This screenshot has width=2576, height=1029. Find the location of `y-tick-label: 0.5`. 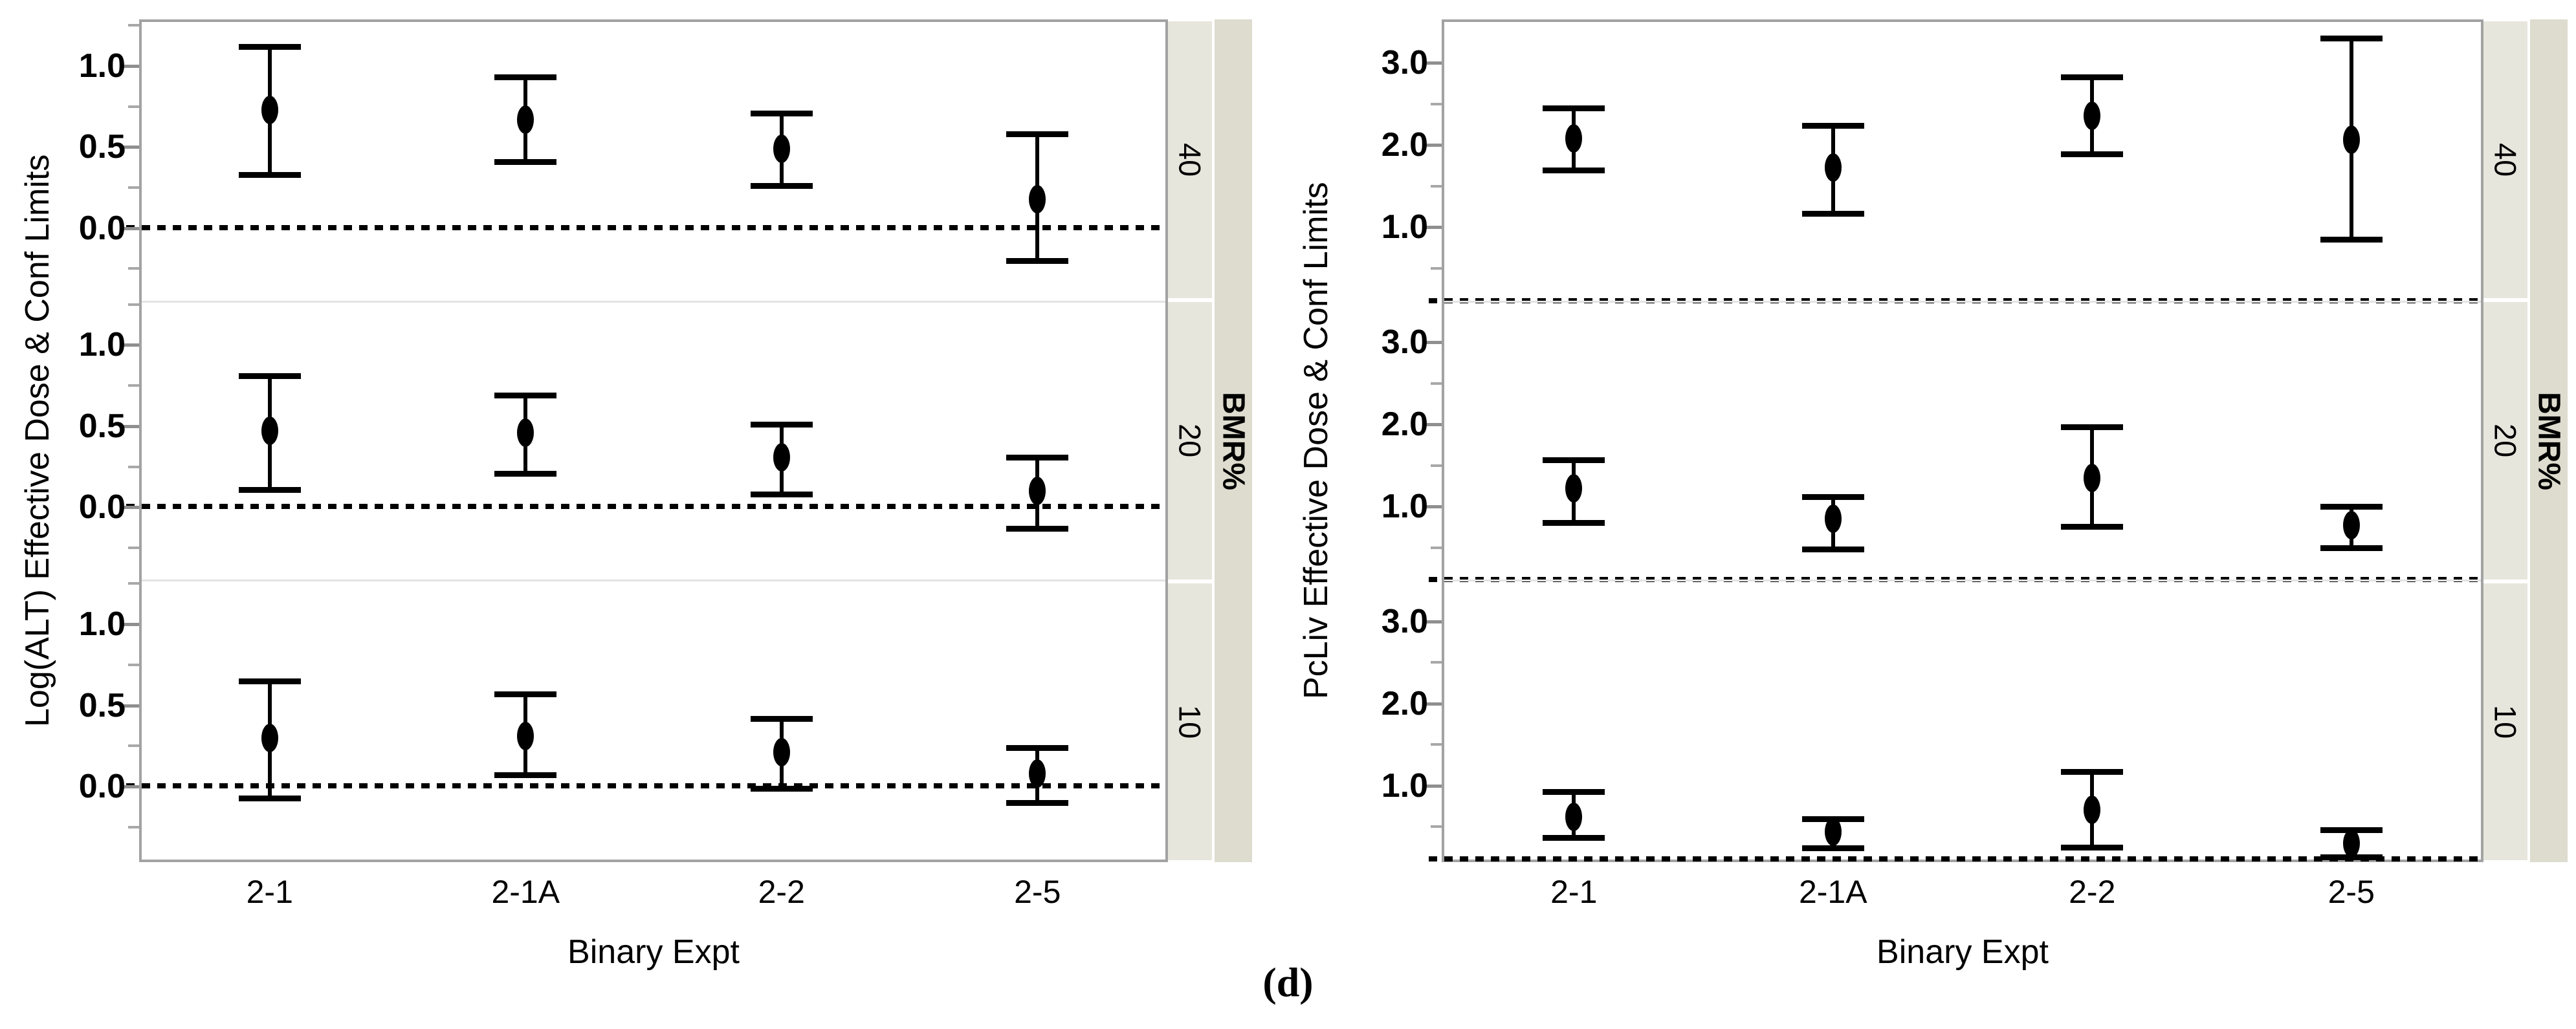

y-tick-label: 0.5 is located at coordinates (102, 705).